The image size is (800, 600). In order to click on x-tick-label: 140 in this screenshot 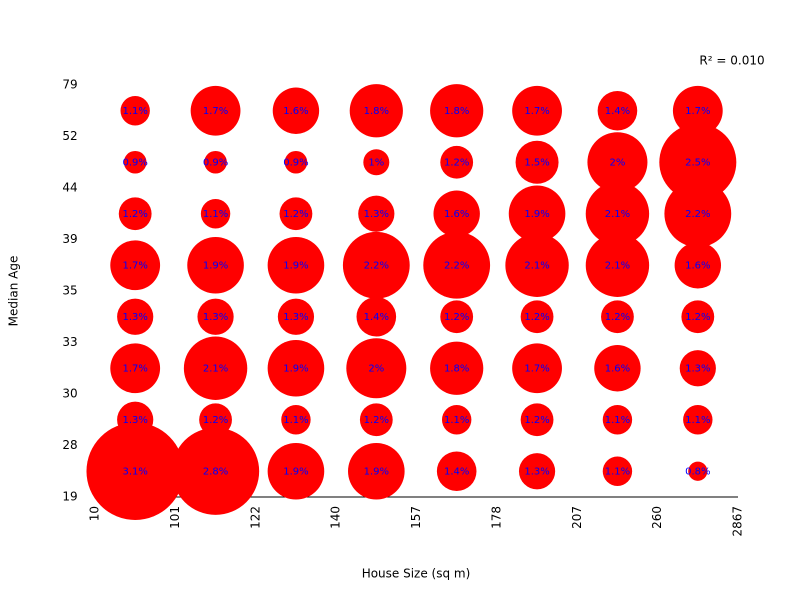, I will do `click(336, 517)`.